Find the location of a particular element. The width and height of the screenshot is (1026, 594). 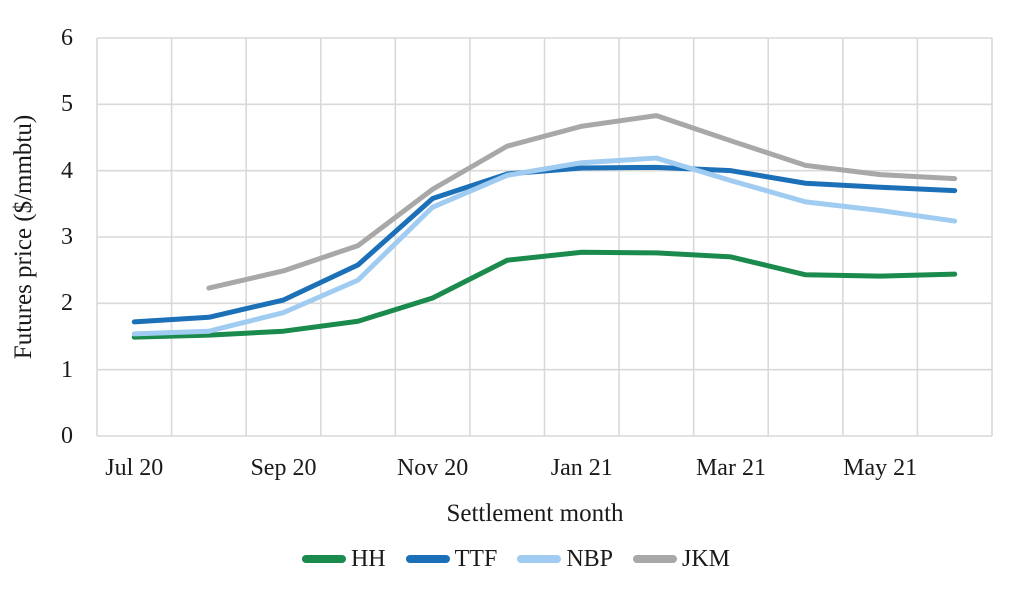

legend-label-hh: HH is located at coordinates (368, 559).